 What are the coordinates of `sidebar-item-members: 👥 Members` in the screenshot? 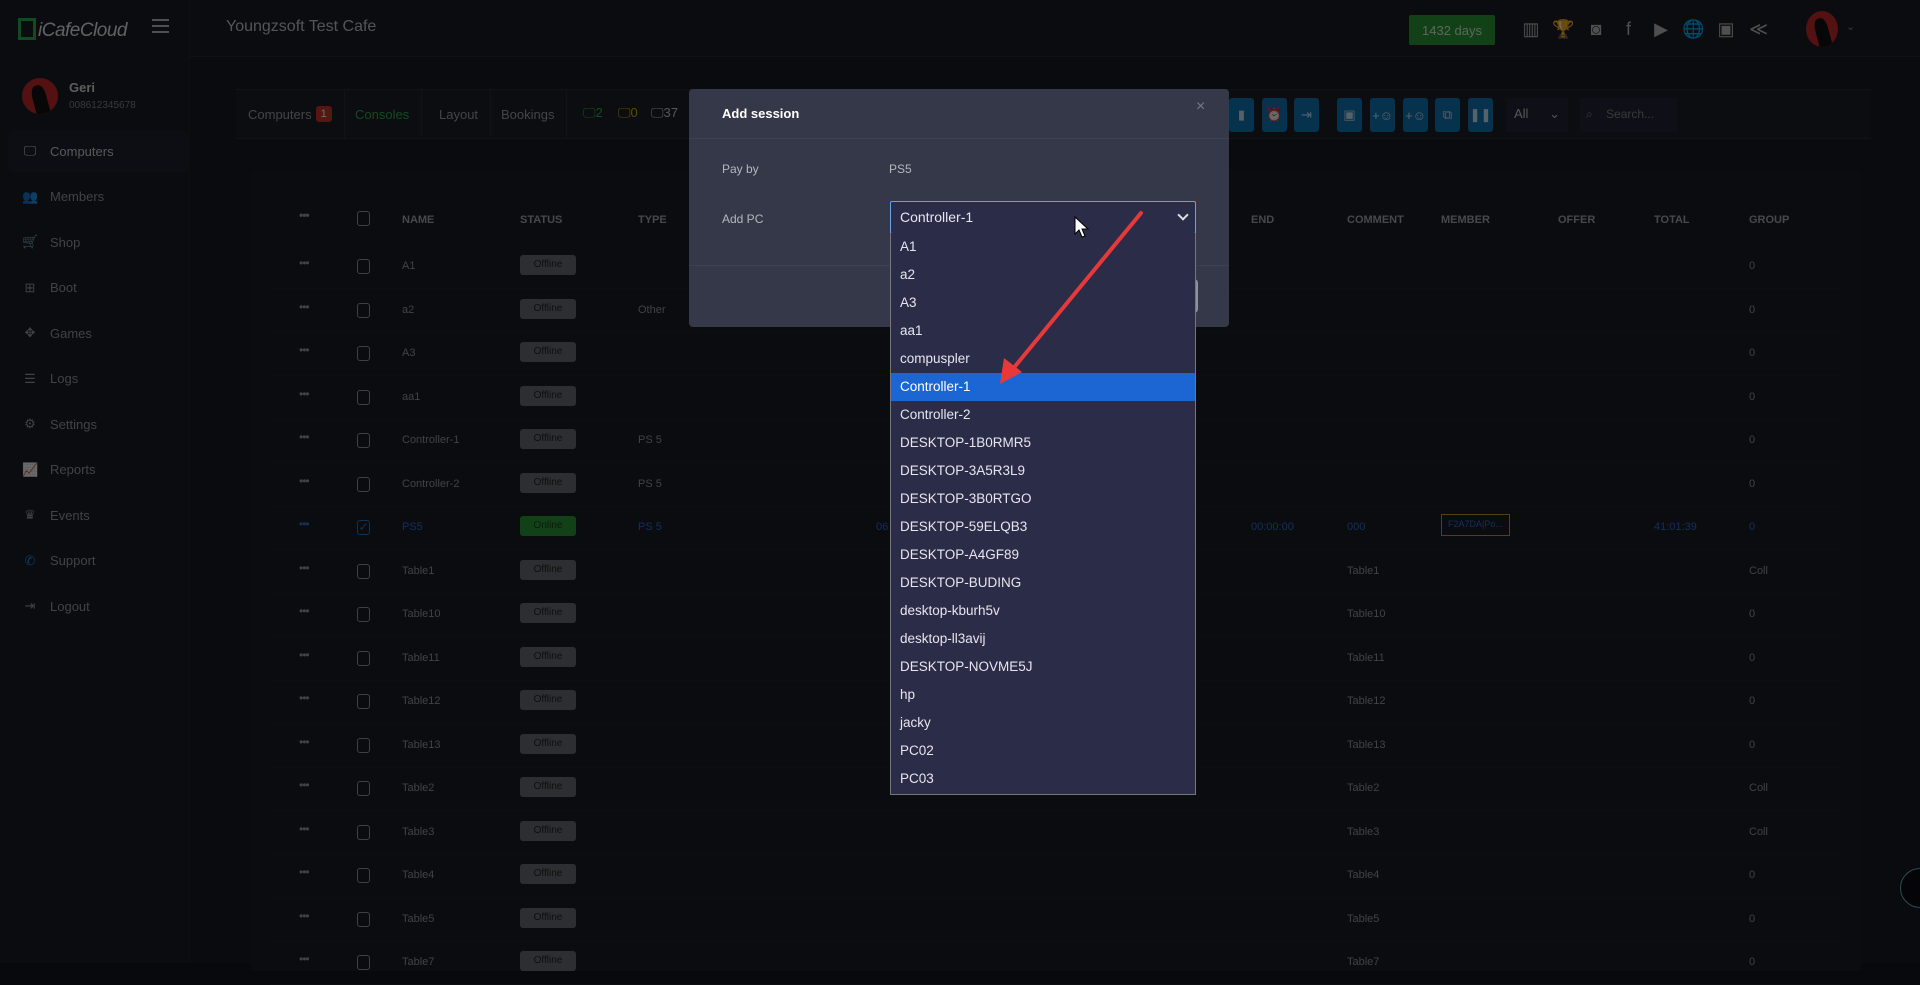 It's located at (95, 197).